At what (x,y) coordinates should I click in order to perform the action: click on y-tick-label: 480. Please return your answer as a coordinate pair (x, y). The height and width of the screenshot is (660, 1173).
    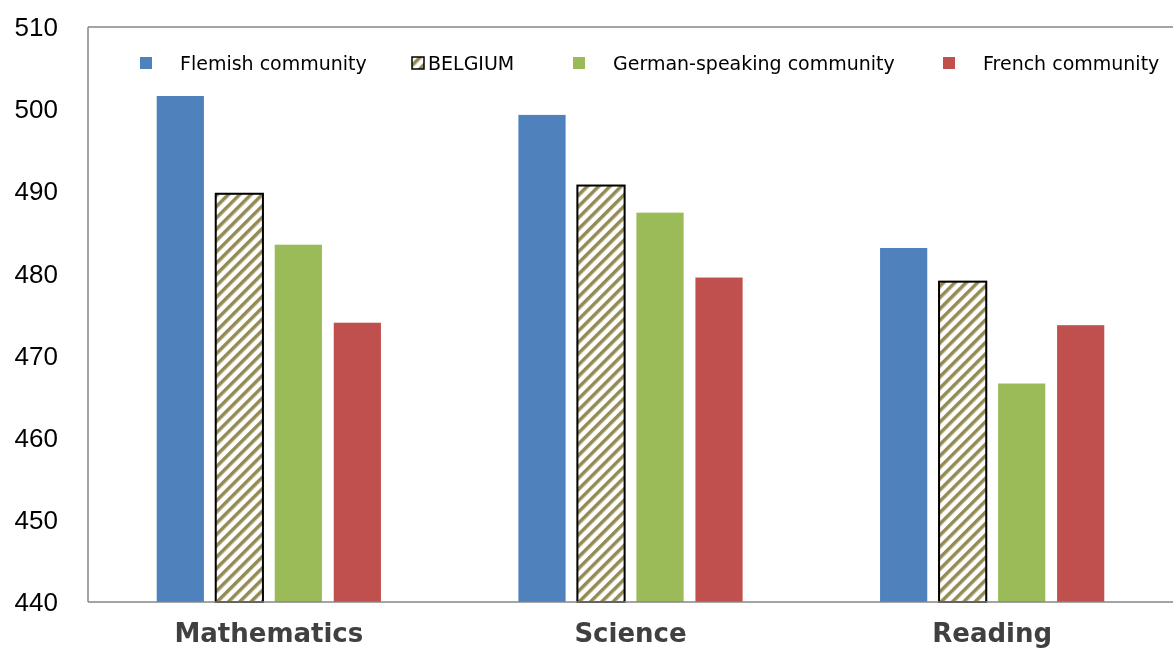
    Looking at the image, I should click on (36, 273).